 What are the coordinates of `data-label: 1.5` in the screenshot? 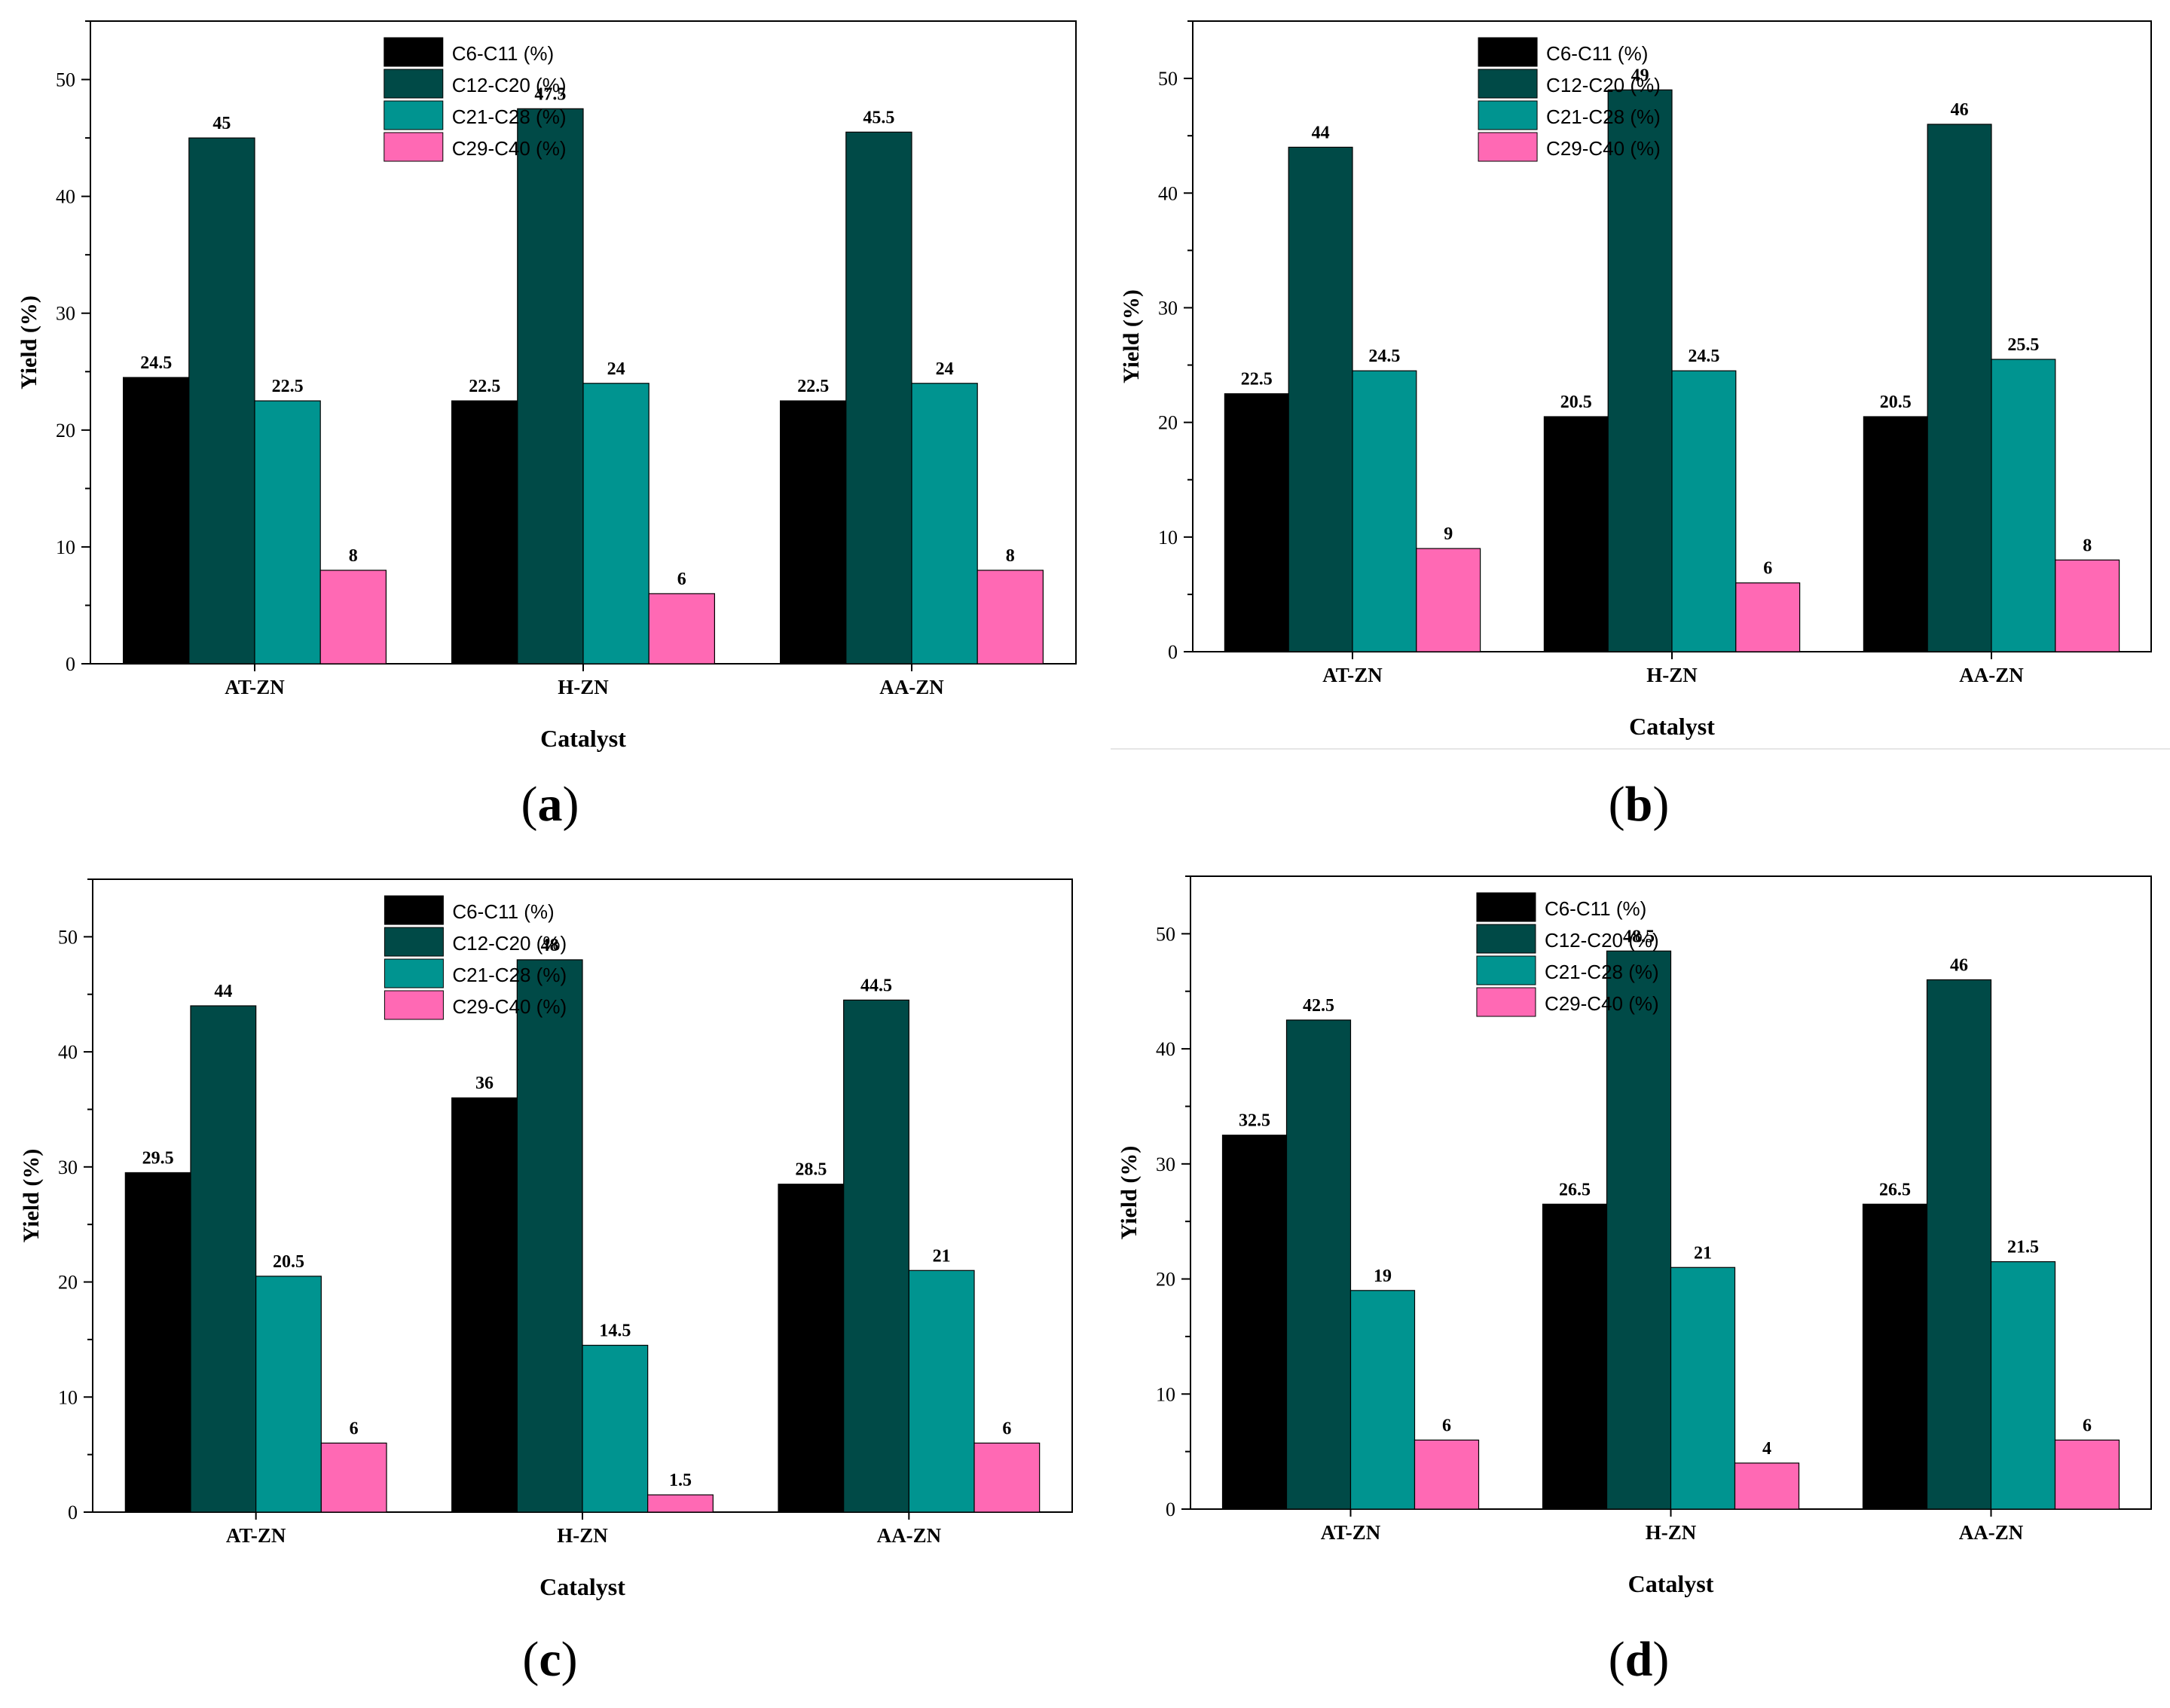 It's located at (680, 1480).